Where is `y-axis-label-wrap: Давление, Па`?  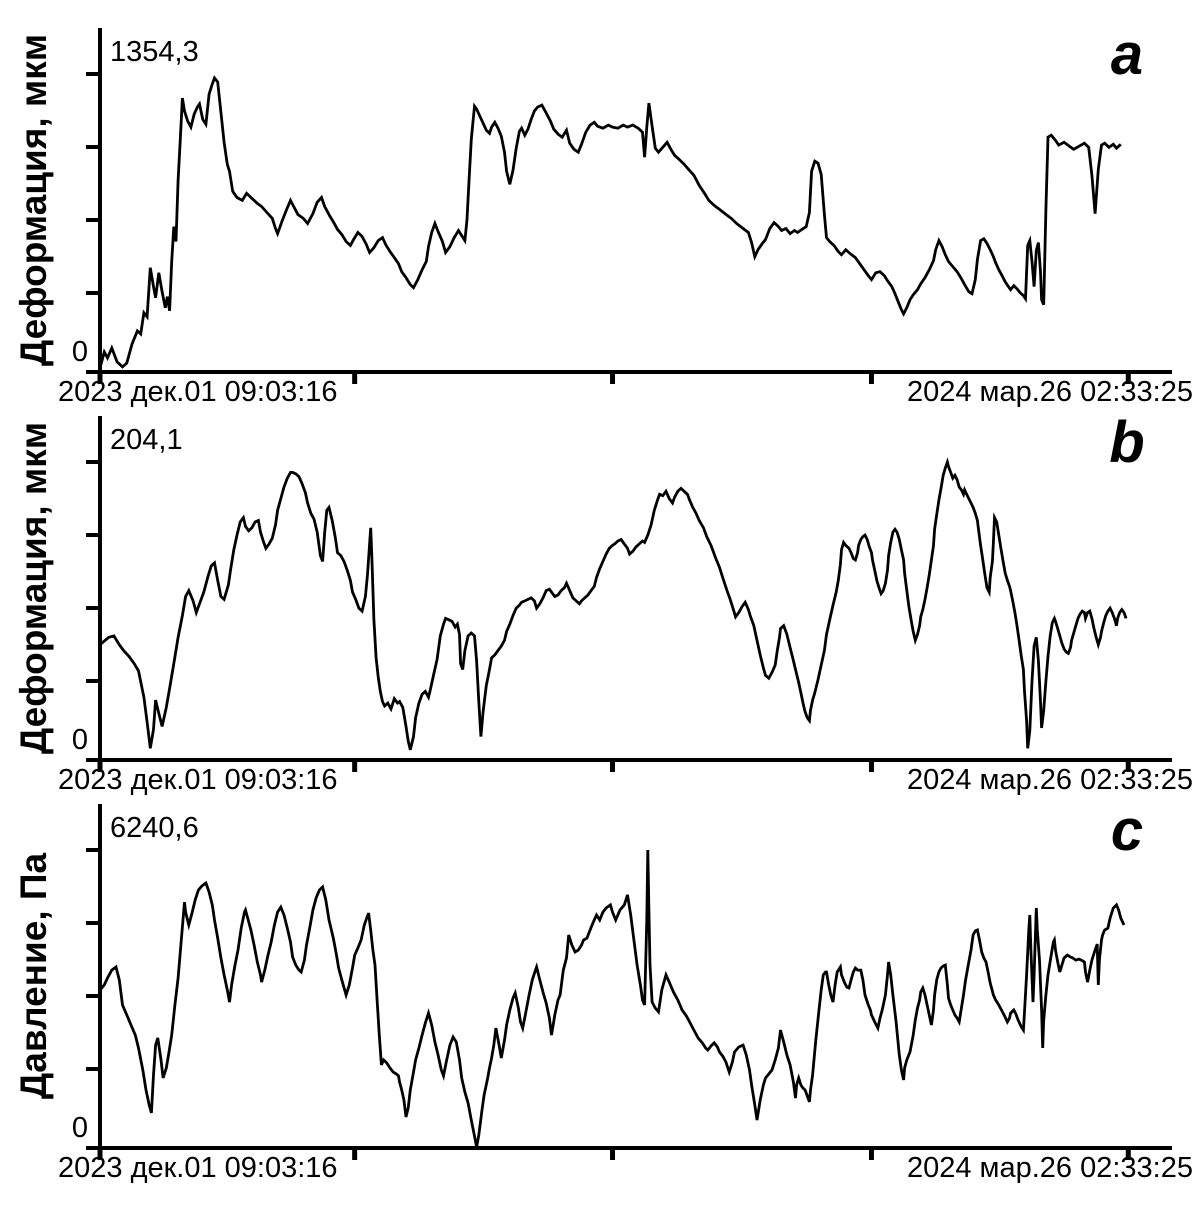 y-axis-label-wrap: Давление, Па is located at coordinates (34, 976).